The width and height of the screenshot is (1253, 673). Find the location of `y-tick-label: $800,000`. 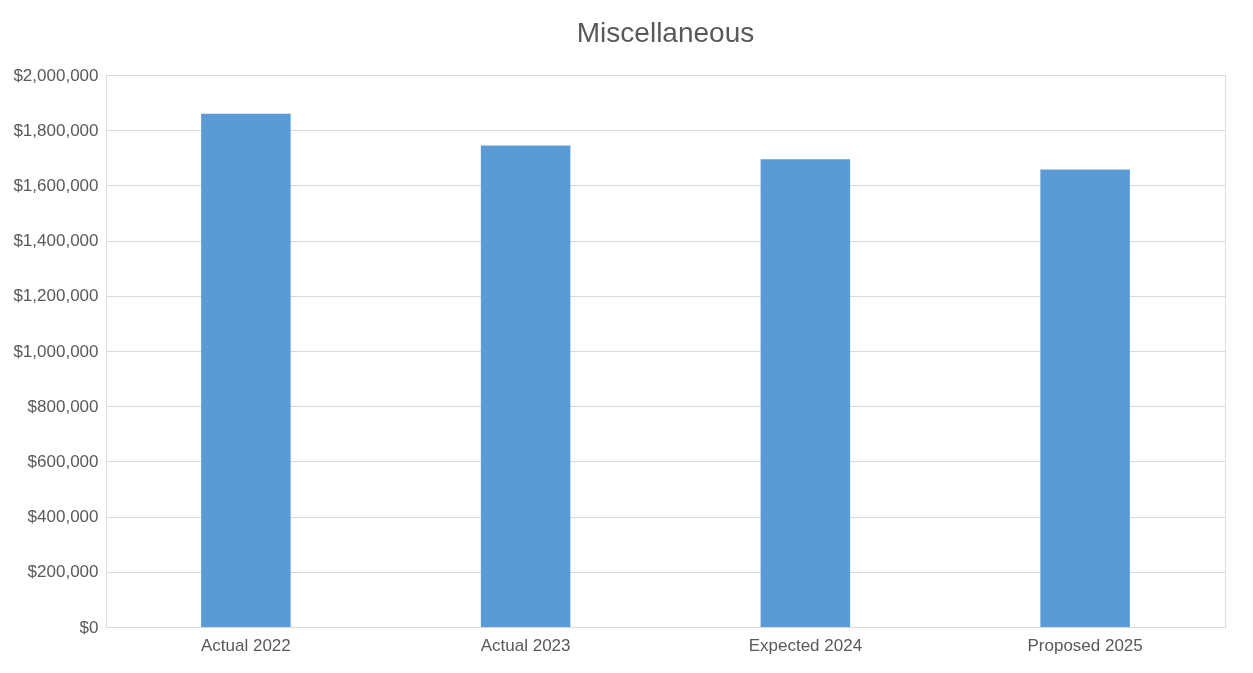

y-tick-label: $800,000 is located at coordinates (63, 406).